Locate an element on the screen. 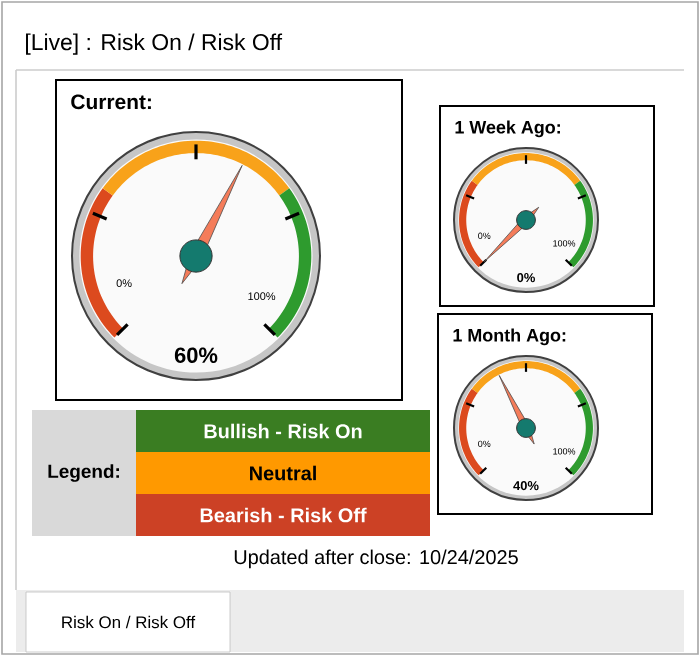  text: Neutral is located at coordinates (283, 473).